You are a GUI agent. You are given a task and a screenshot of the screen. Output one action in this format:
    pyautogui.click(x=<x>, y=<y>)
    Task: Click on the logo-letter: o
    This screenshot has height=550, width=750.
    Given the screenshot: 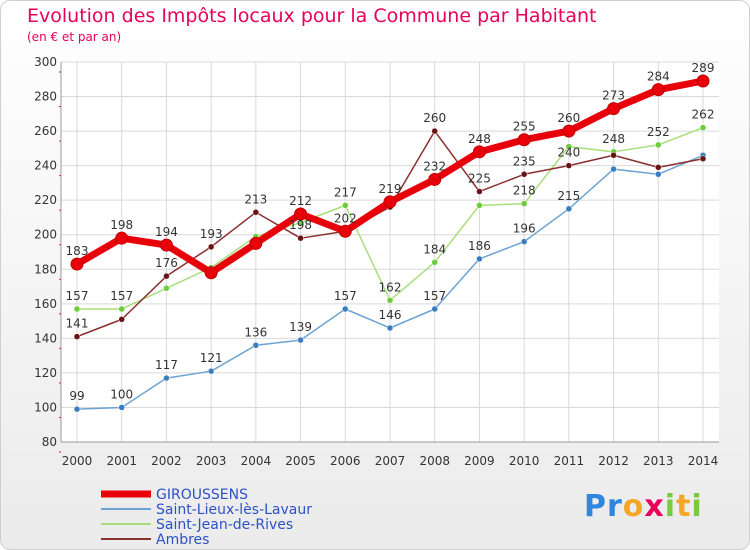 What is the action you would take?
    pyautogui.click(x=633, y=506)
    